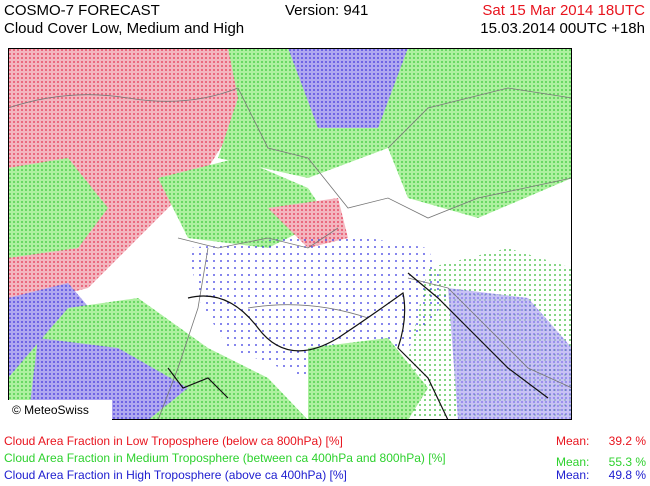  What do you see at coordinates (124, 28) in the screenshot?
I see `subtitle: Cloud Cover Low, Medium and High` at bounding box center [124, 28].